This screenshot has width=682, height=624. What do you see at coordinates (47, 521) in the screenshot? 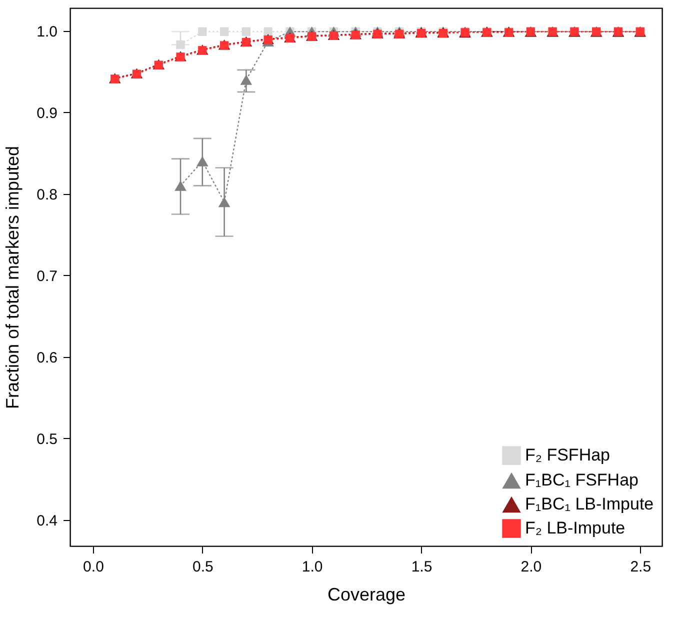
I see `y-tick-label: 0.4` at bounding box center [47, 521].